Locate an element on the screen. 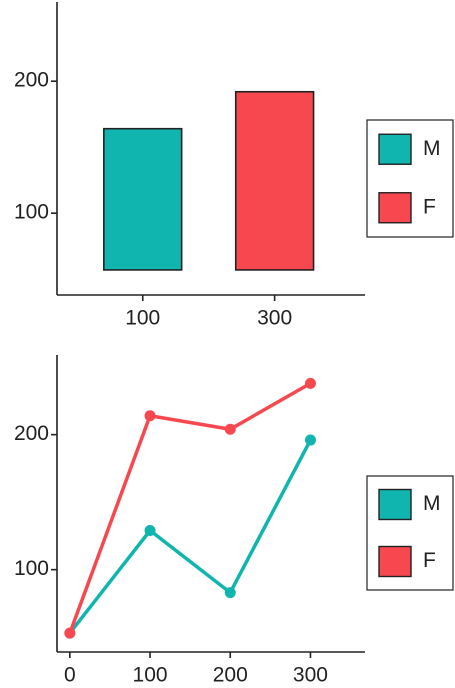 The height and width of the screenshot is (688, 455). x-tick-label: 0 is located at coordinates (70, 675).